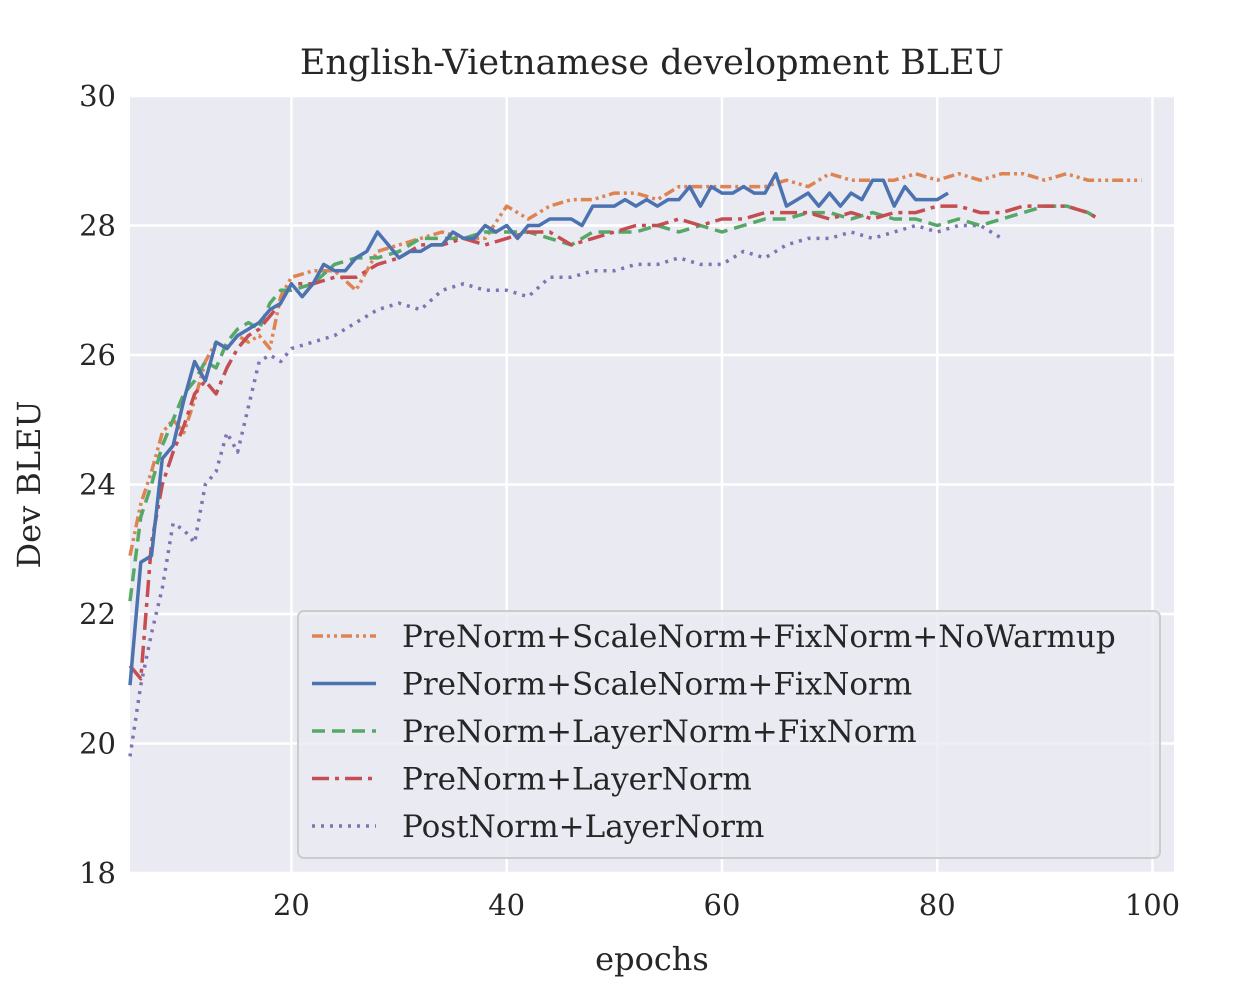  I want to click on legend-label: PostNorm+LayerNorm, so click(583, 827).